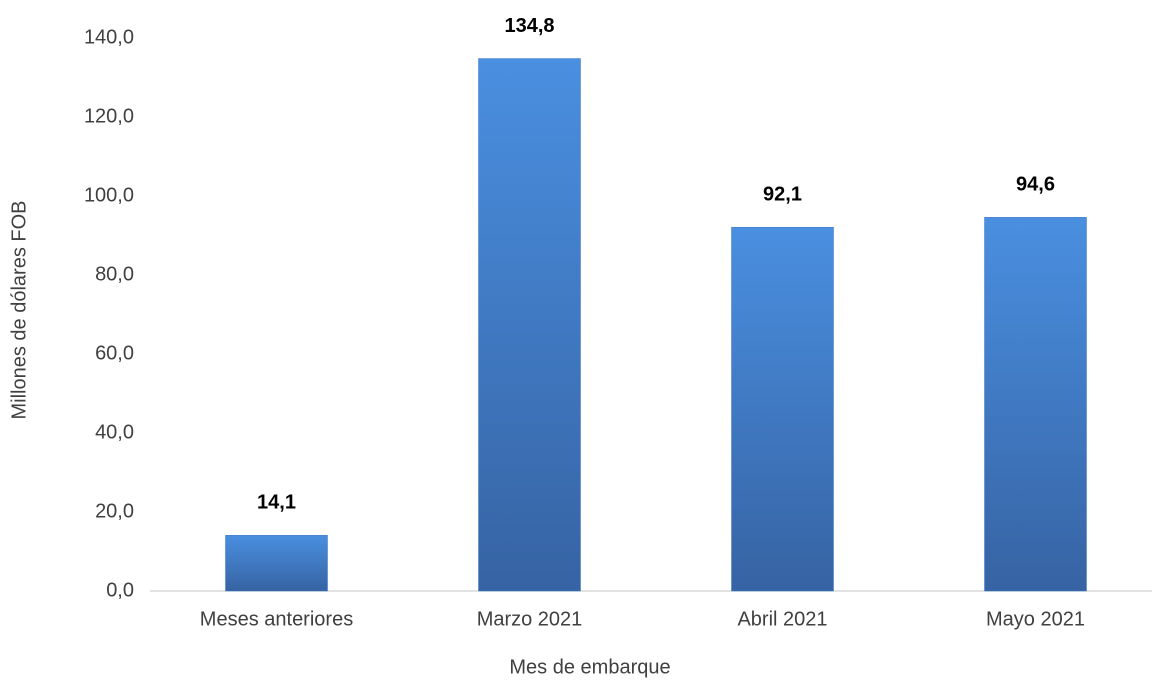 This screenshot has height=682, width=1155. I want to click on value-label: 92,1, so click(782, 194).